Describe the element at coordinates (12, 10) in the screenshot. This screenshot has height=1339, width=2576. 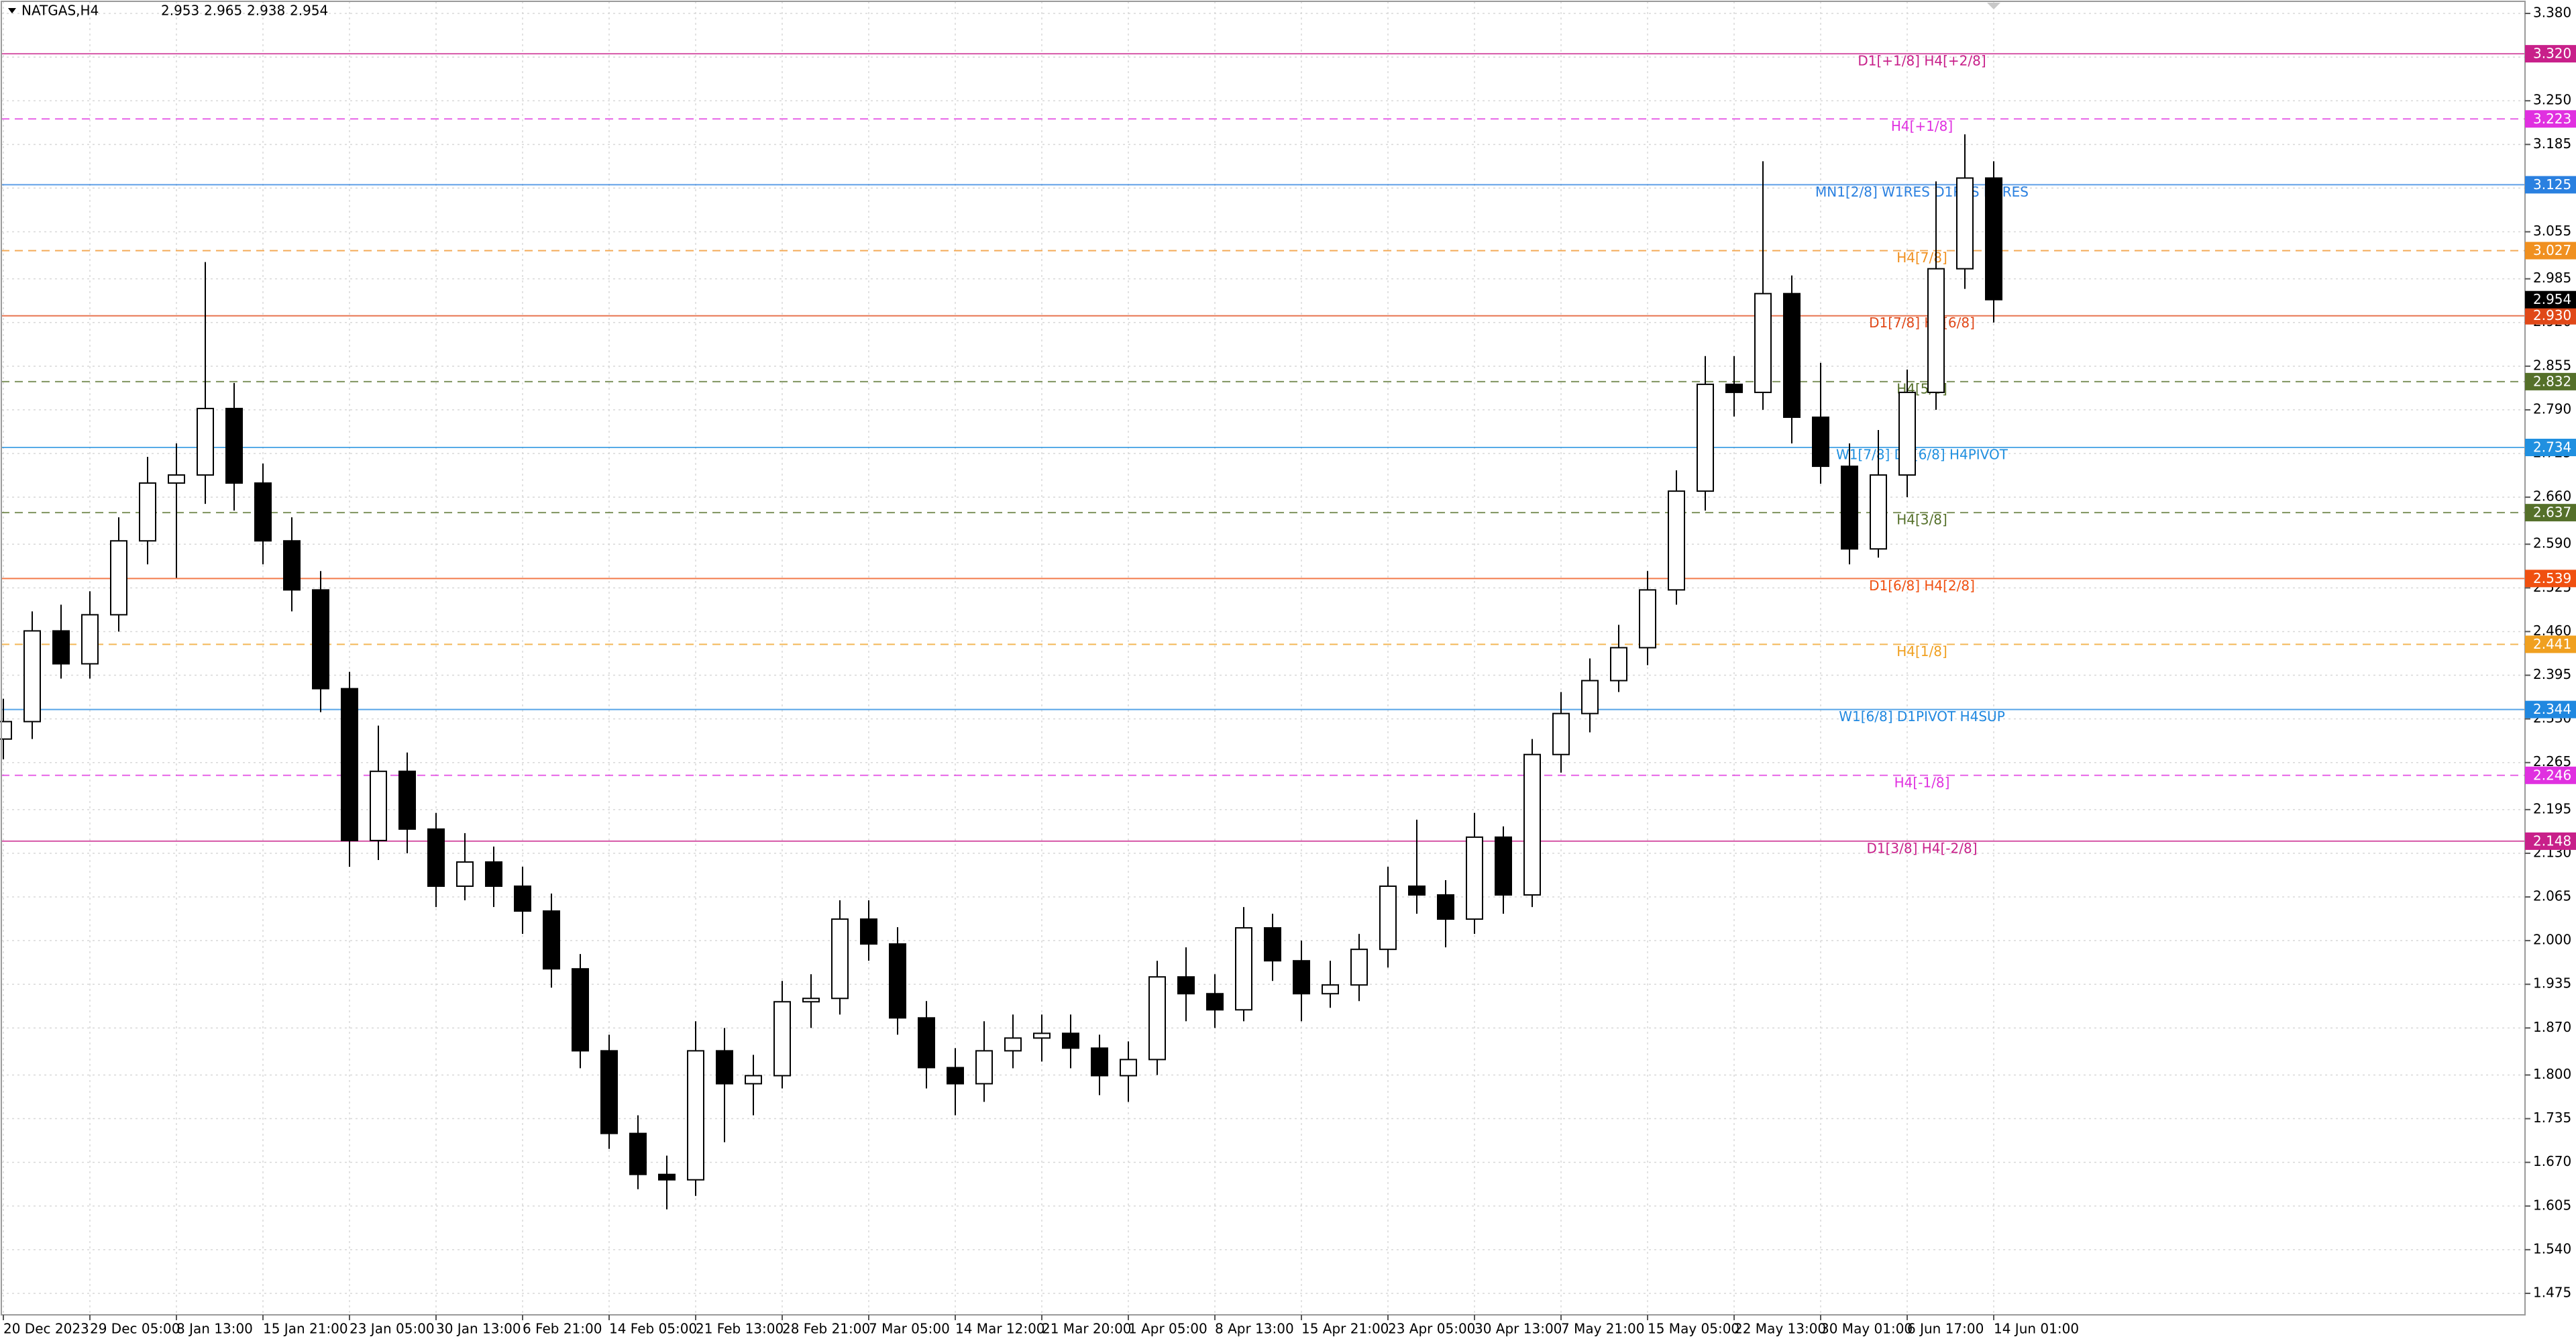
I see `header-arrow` at that location.